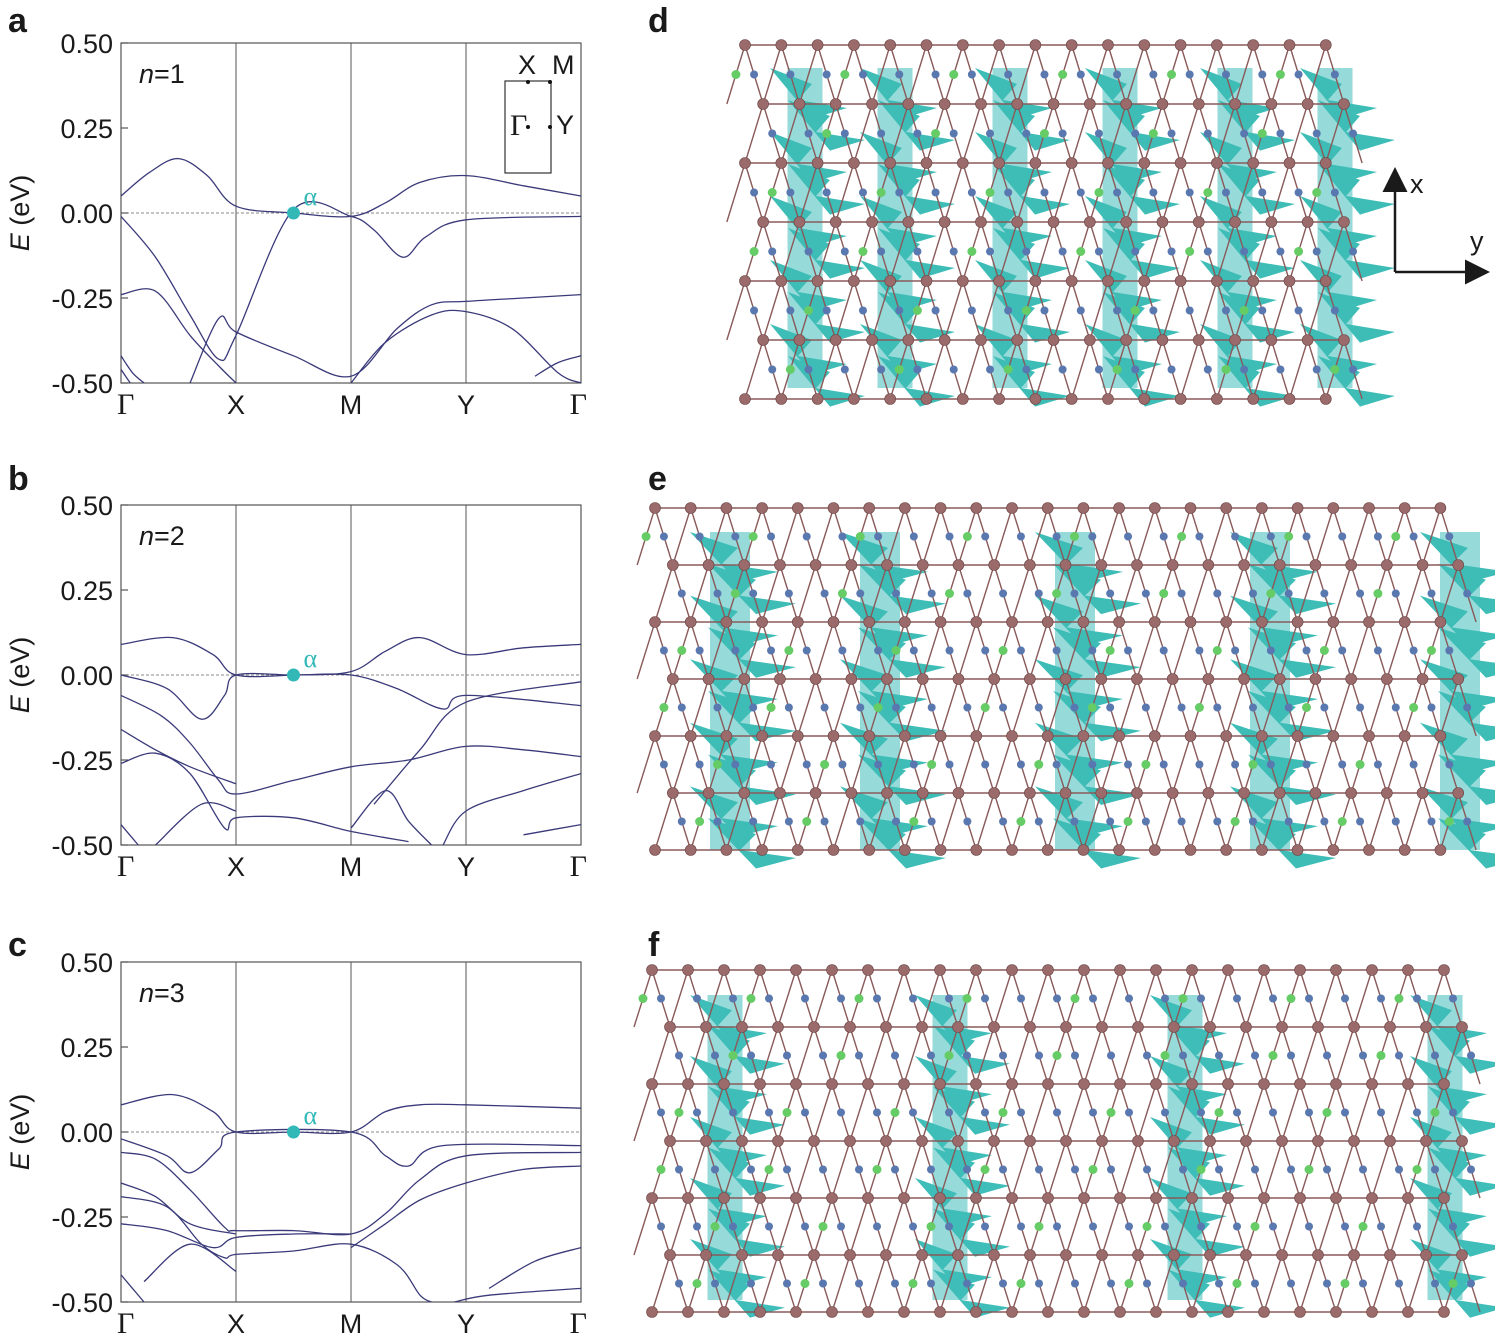  What do you see at coordinates (125, 404) in the screenshot?
I see `kpoint-label: Γ` at bounding box center [125, 404].